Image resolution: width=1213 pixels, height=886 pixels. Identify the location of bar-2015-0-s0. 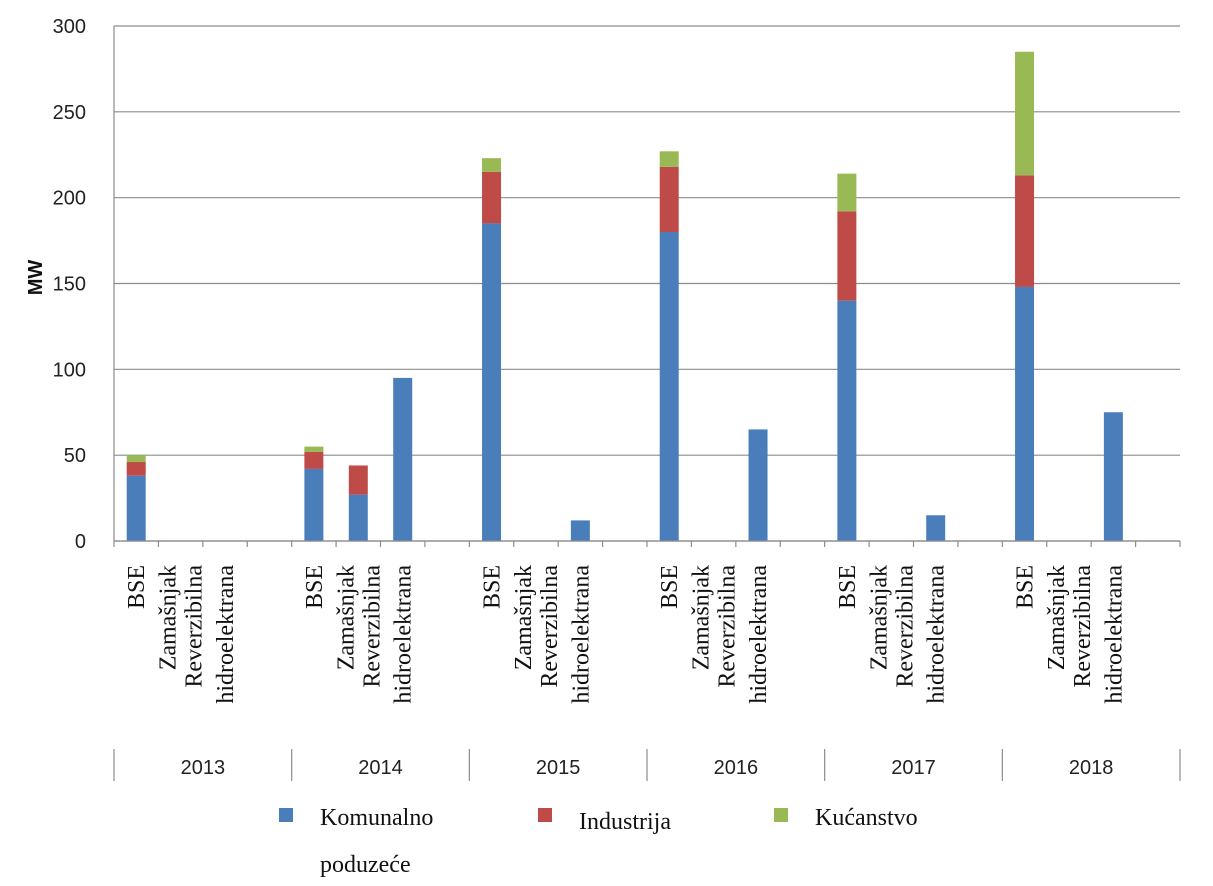
(492, 382).